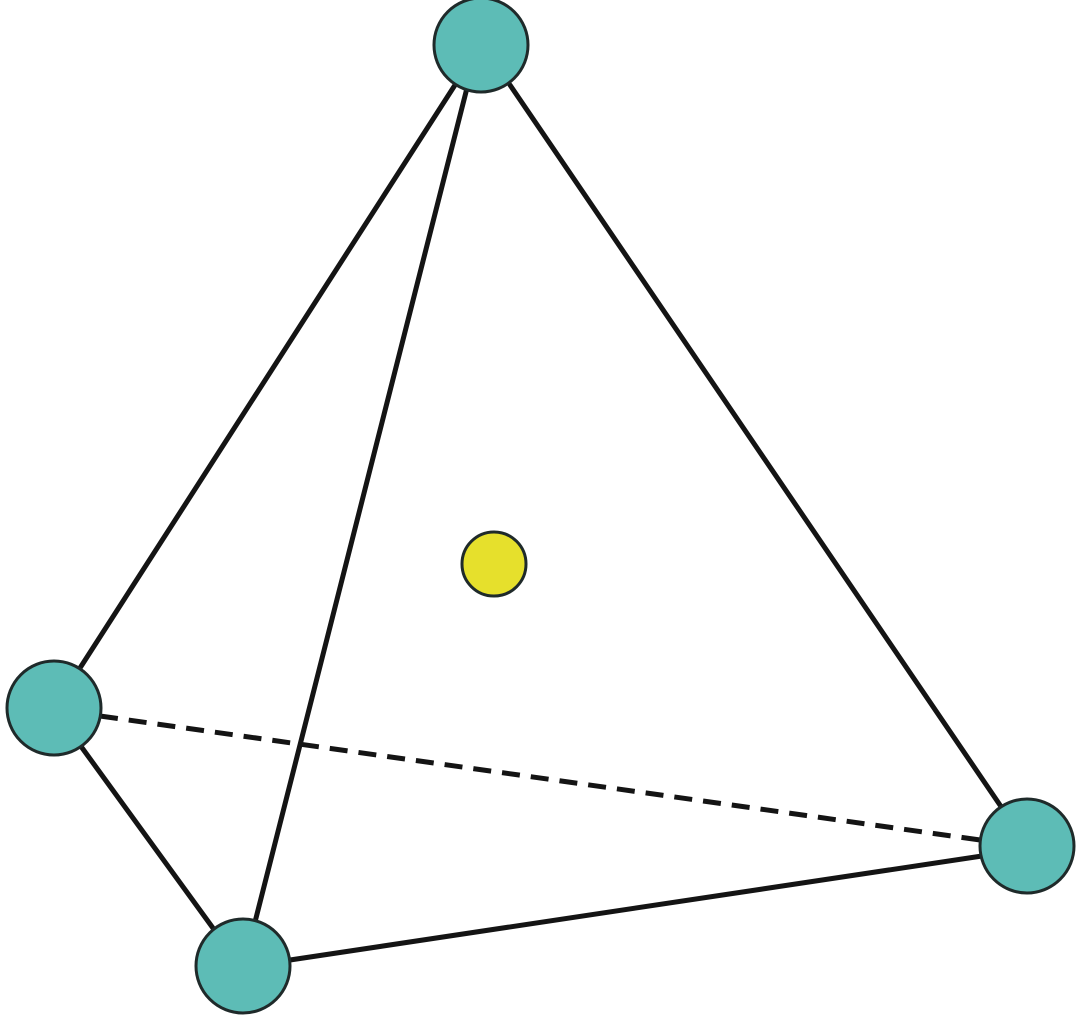 The width and height of the screenshot is (1080, 1015). Describe the element at coordinates (481, 47) in the screenshot. I see `vertex-atom-top` at that location.